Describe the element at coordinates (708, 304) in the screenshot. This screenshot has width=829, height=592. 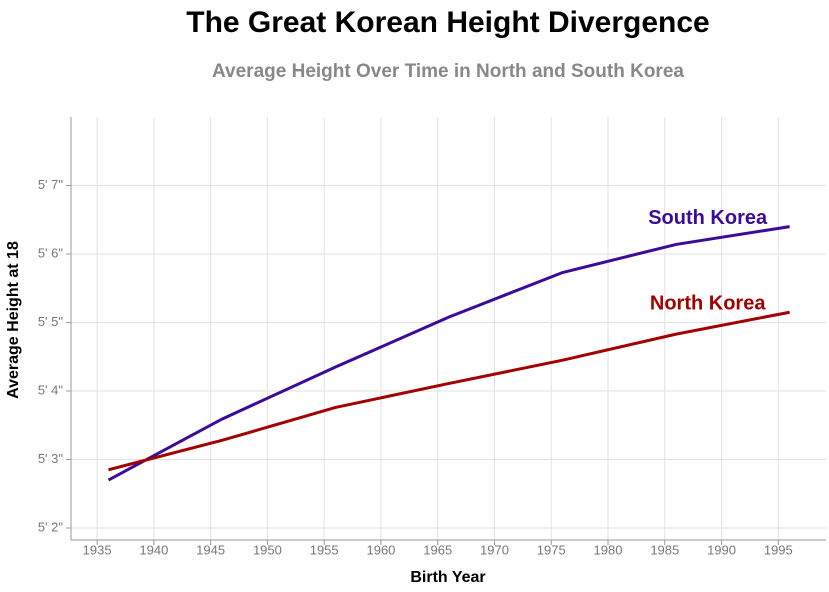
I see `series-label: North Korea` at that location.